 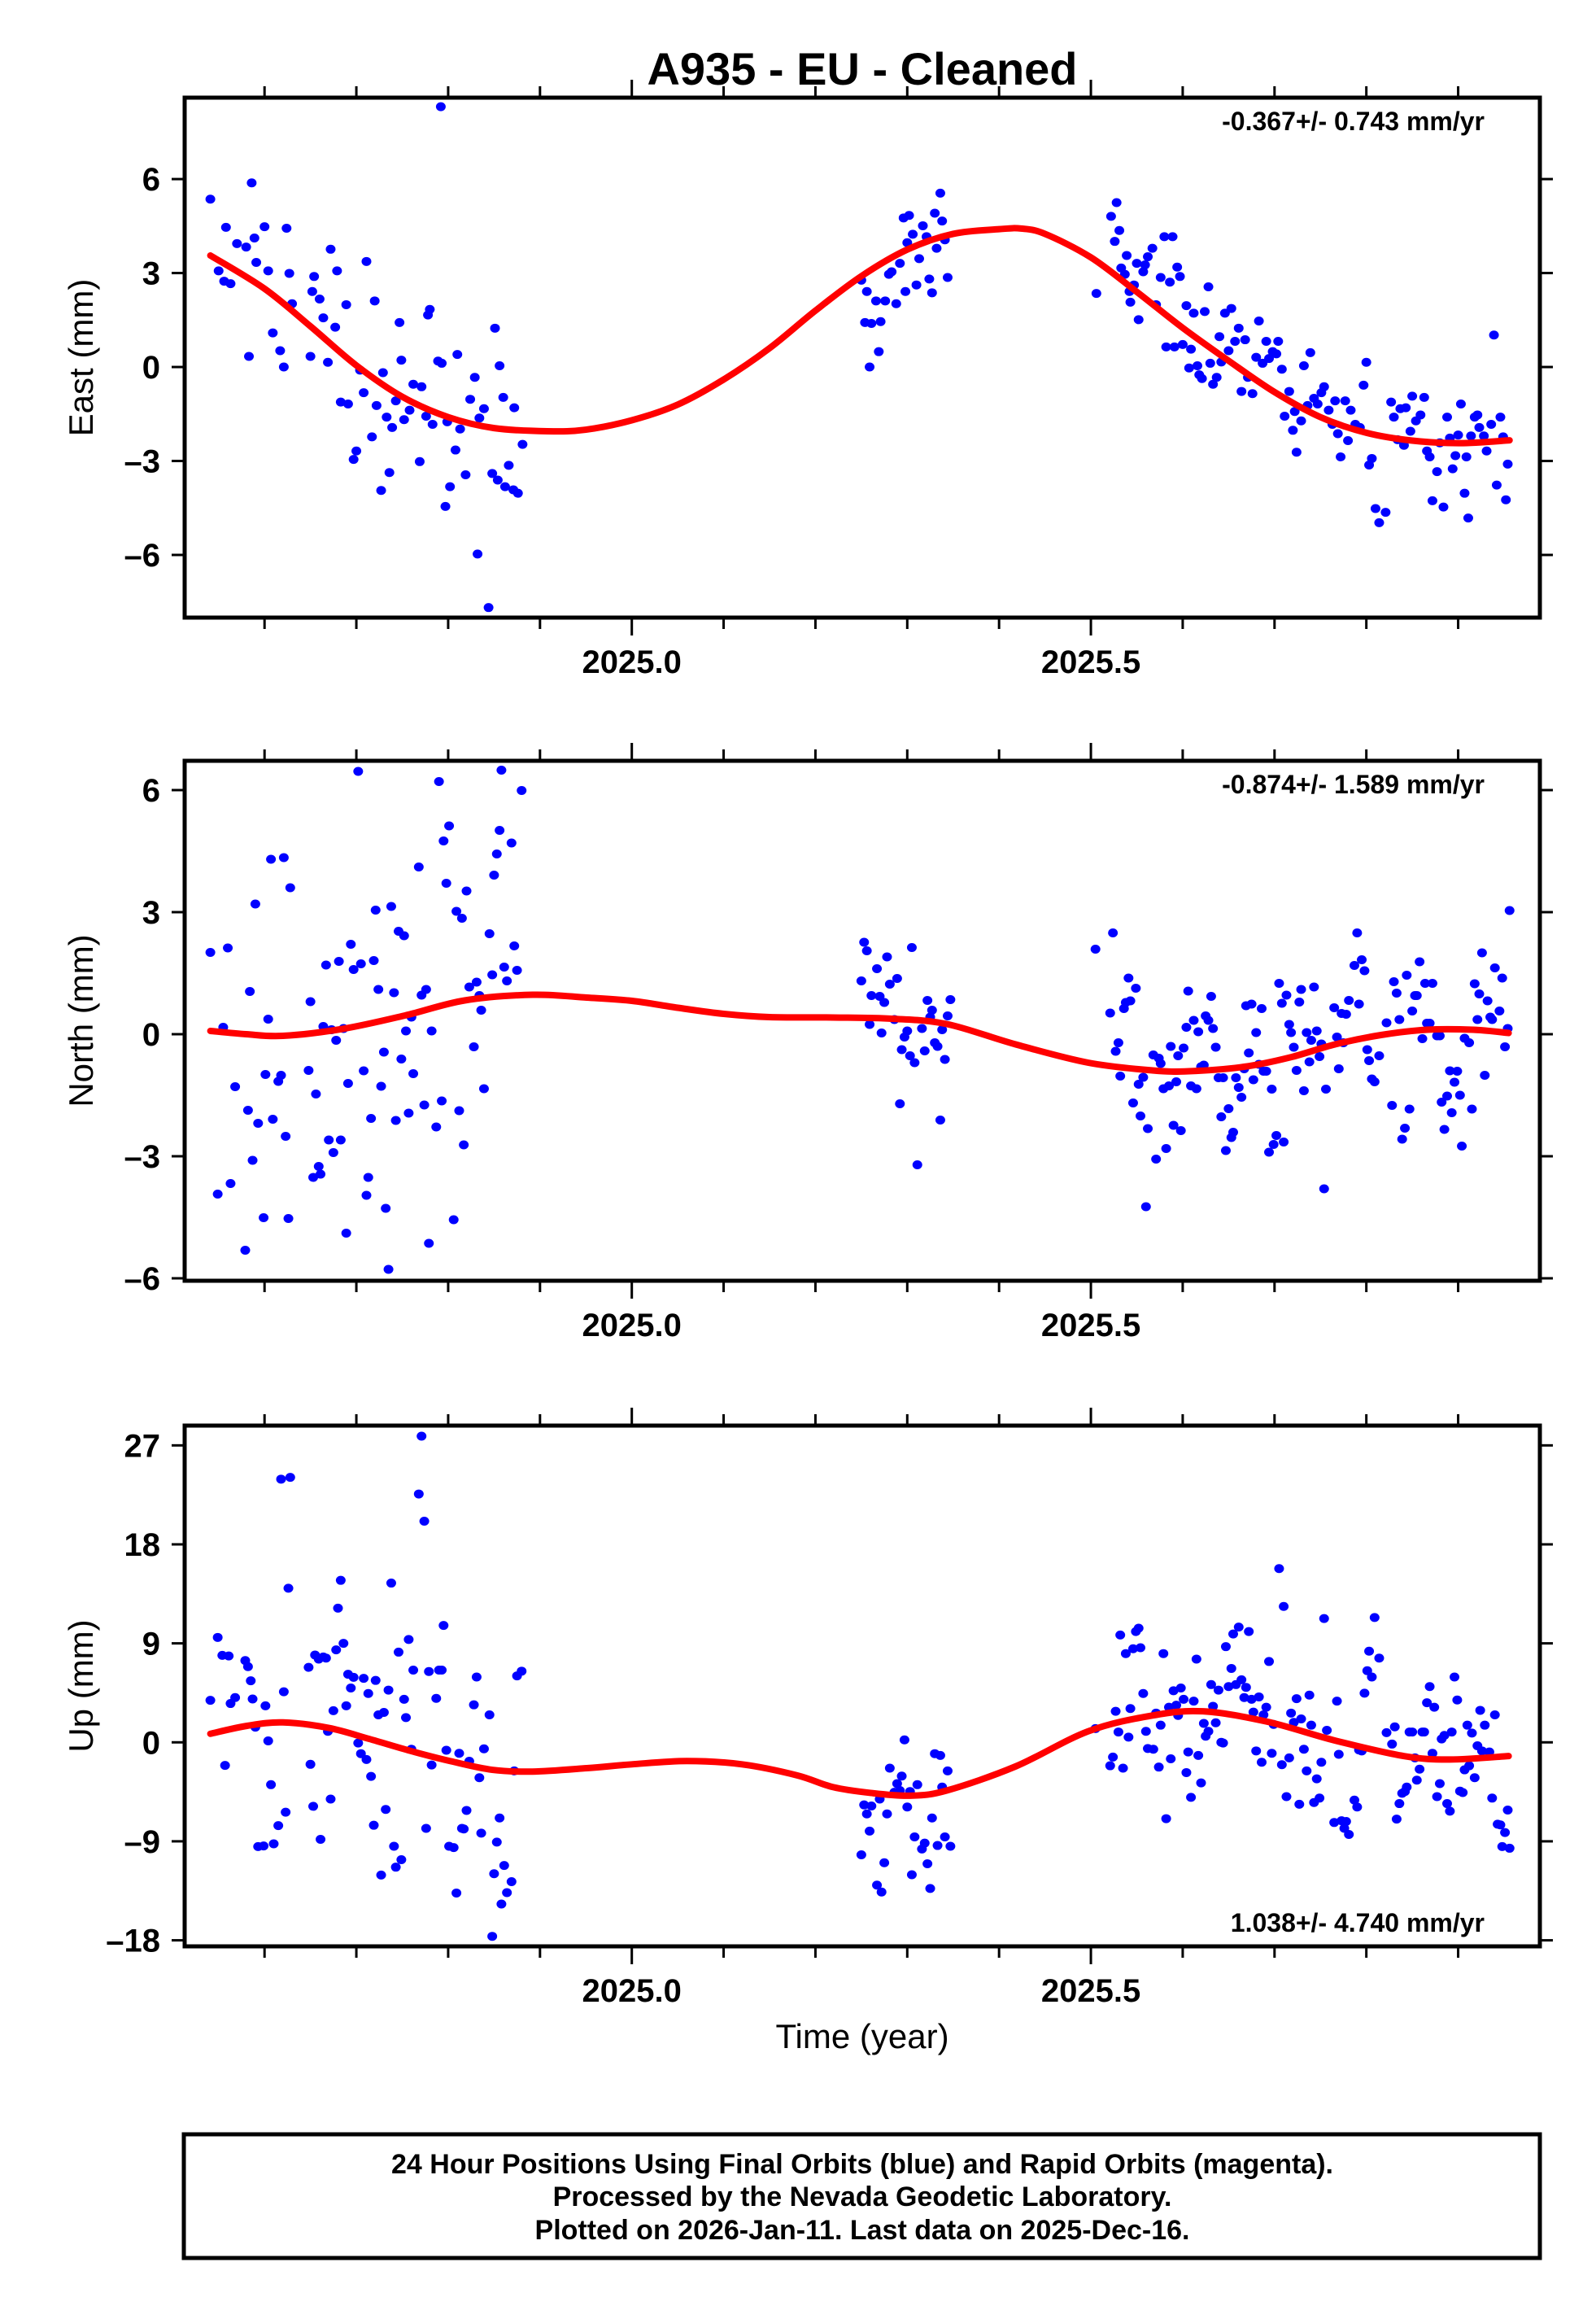 I want to click on x-tick-label: 2025.5, so click(x=1090, y=1325).